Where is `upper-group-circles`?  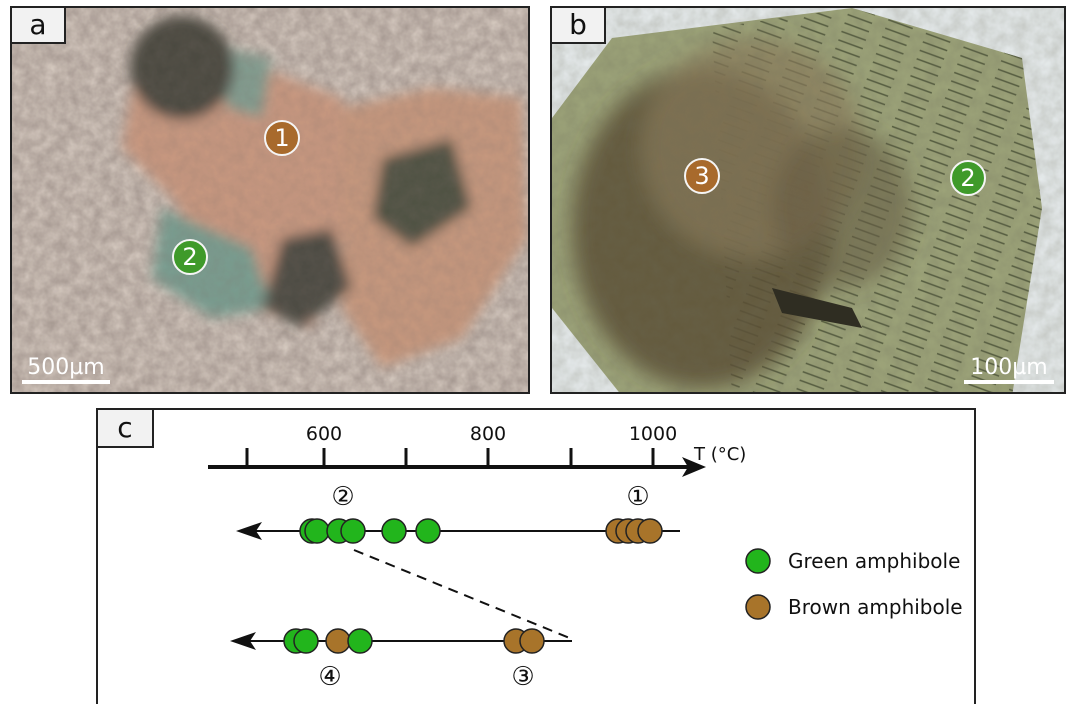 upper-group-circles is located at coordinates (481, 531).